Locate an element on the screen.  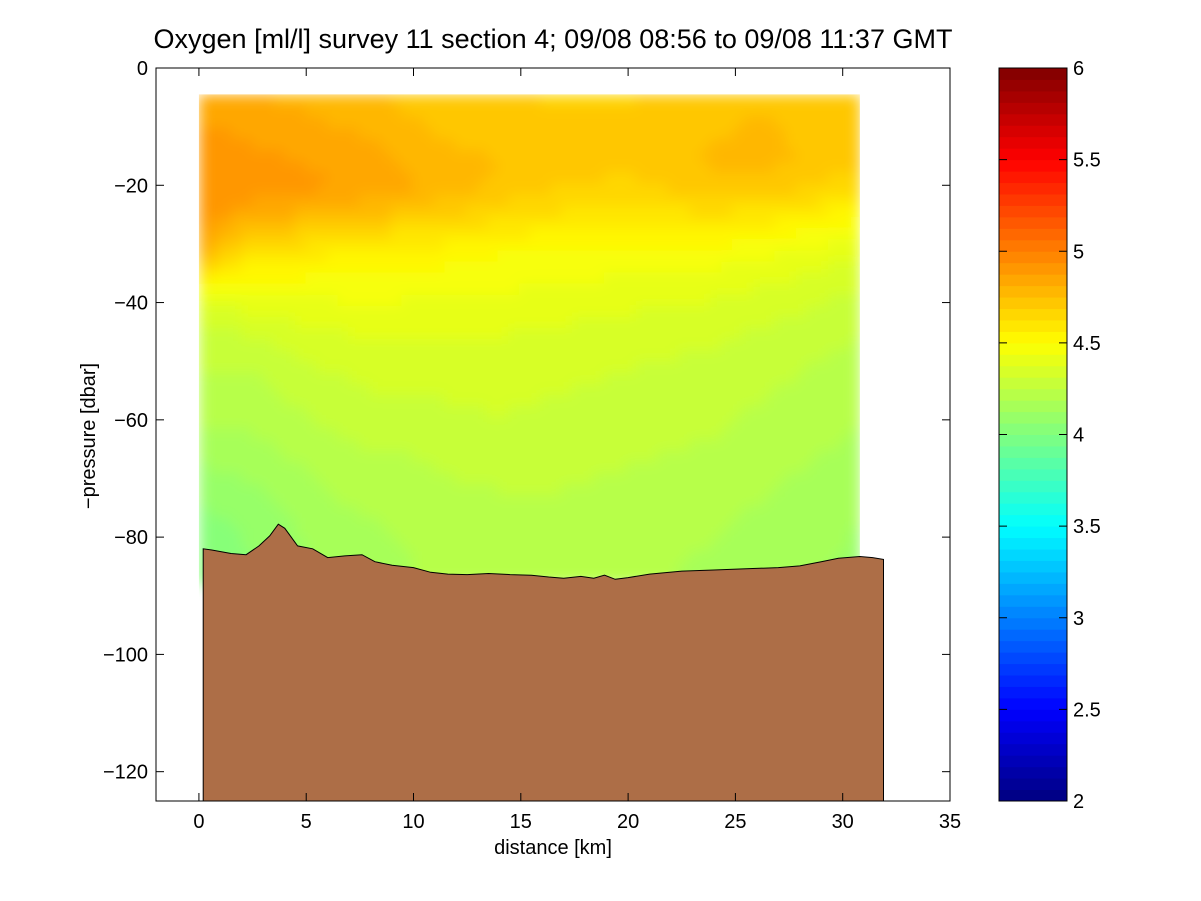
colorbar-tick-label: 5.5 is located at coordinates (1087, 161).